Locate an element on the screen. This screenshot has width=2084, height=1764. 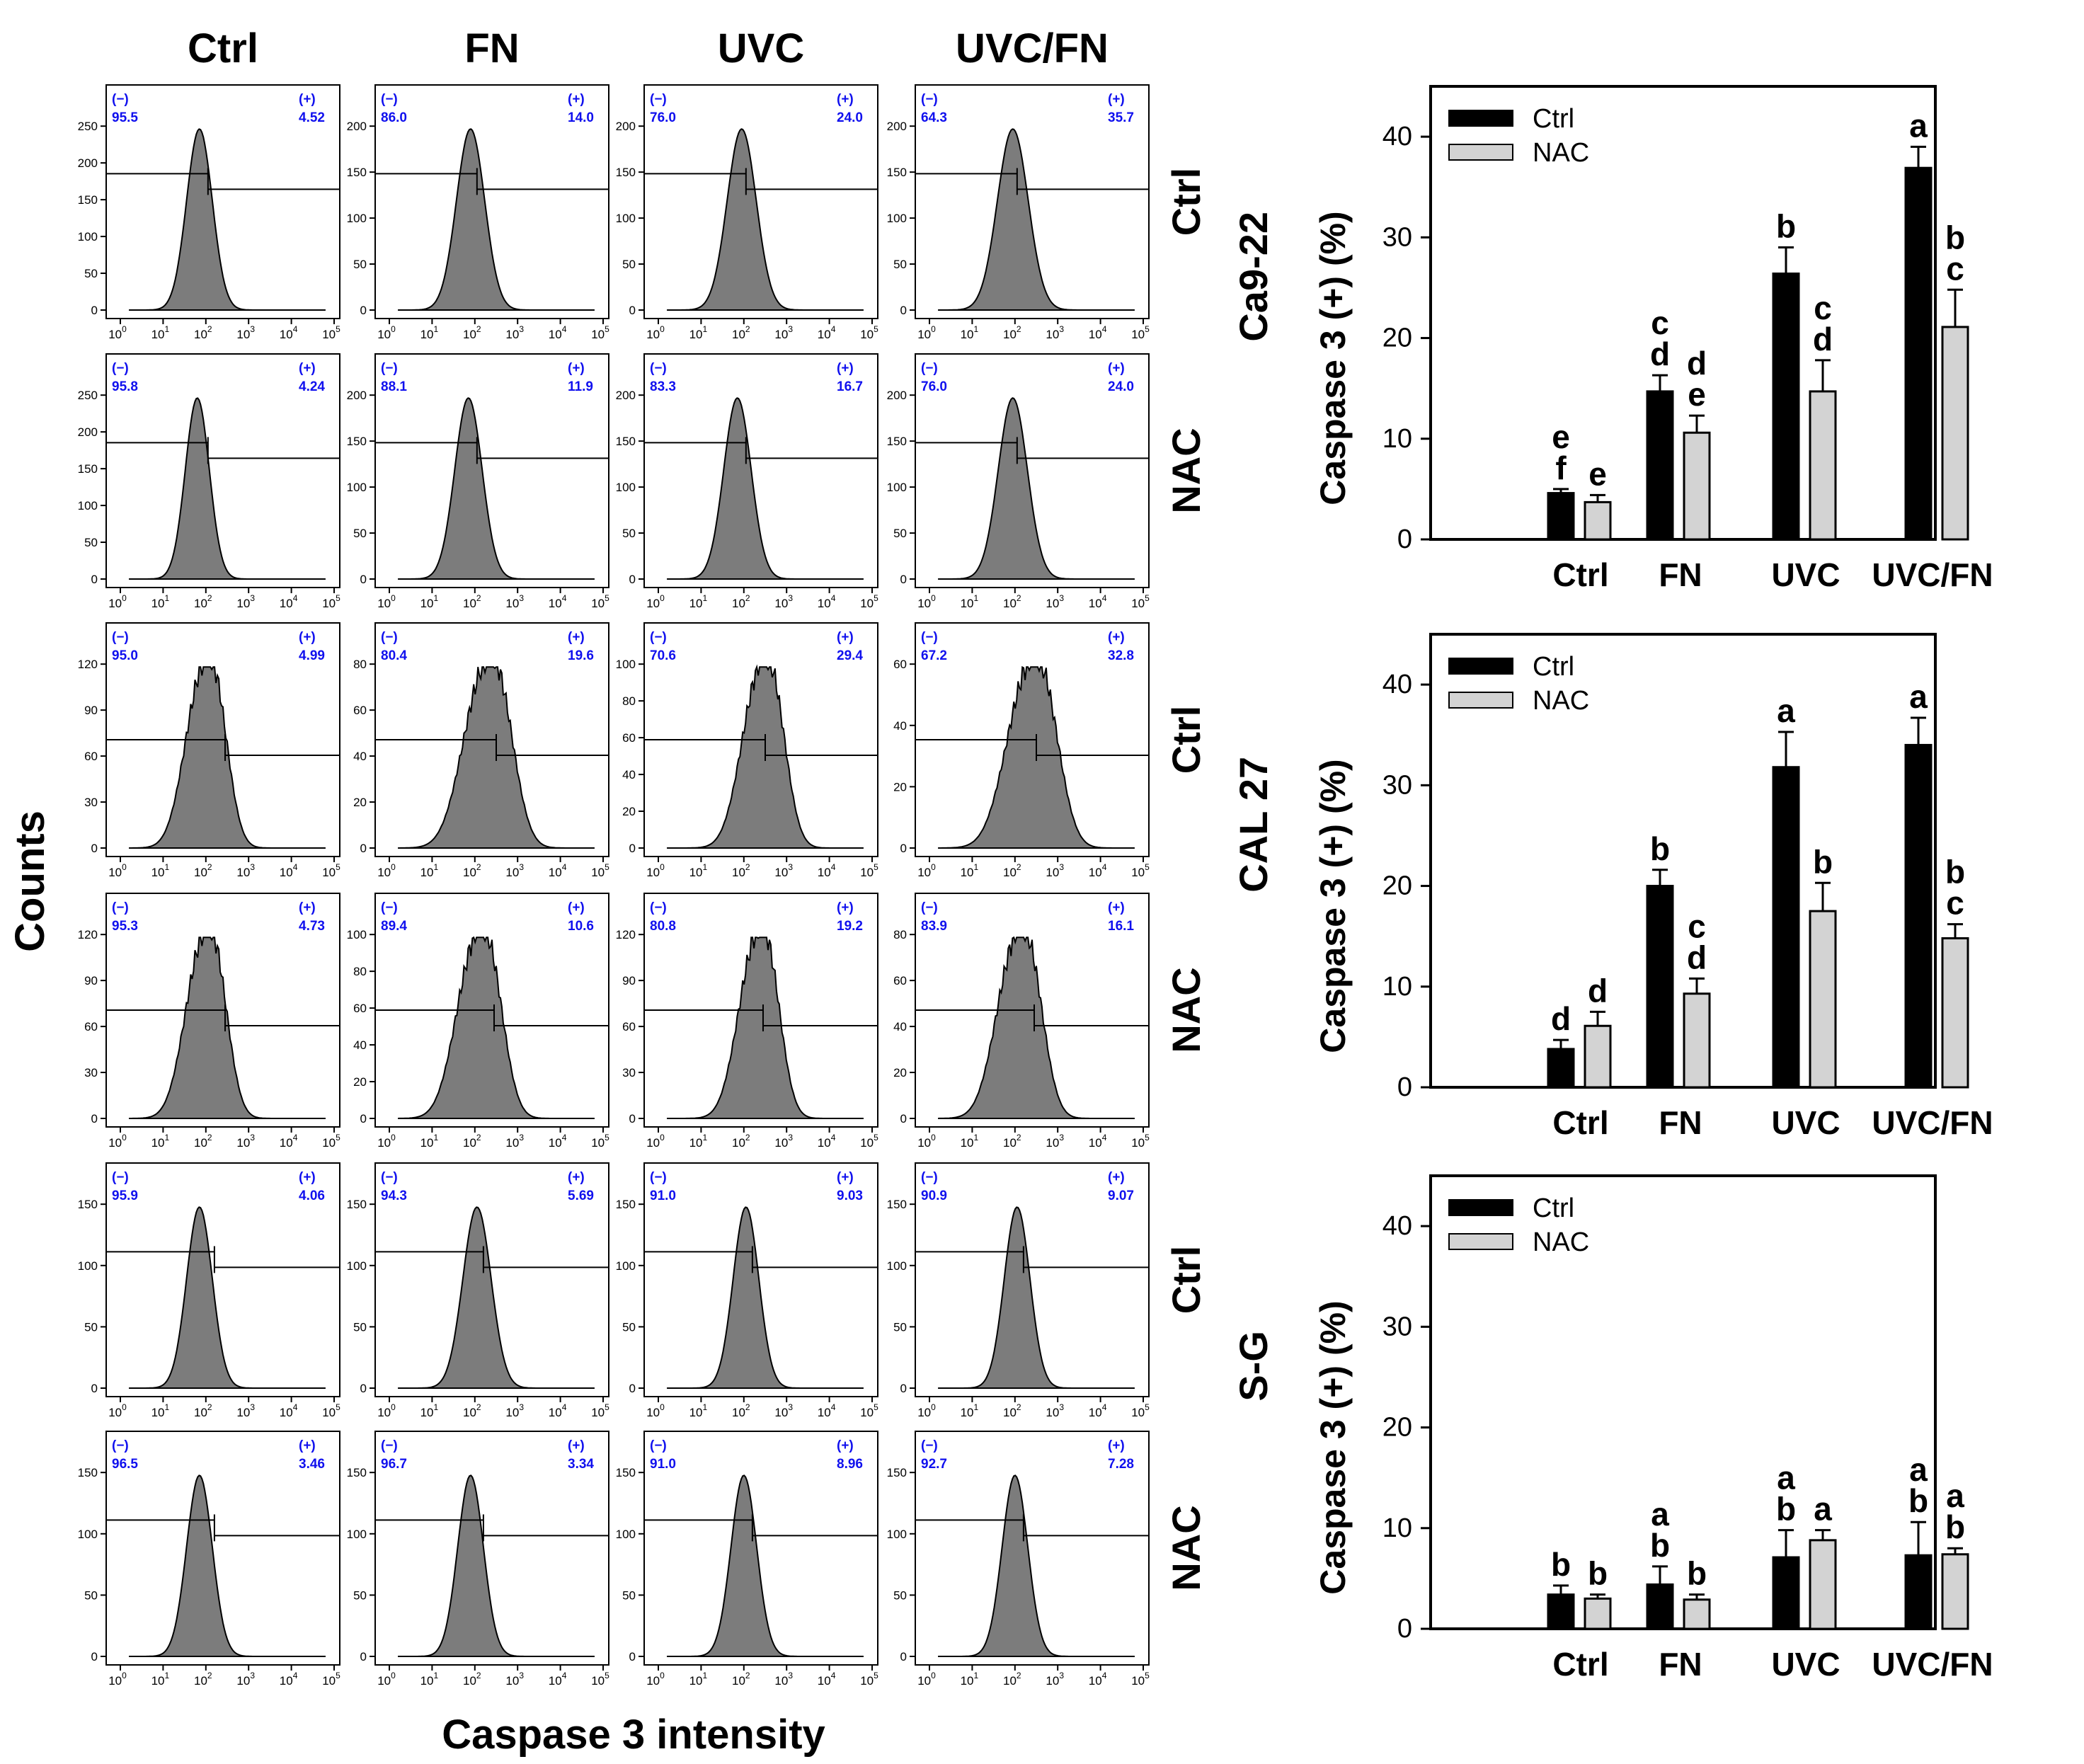
y-tick-label: 60 is located at coordinates (629, 738).